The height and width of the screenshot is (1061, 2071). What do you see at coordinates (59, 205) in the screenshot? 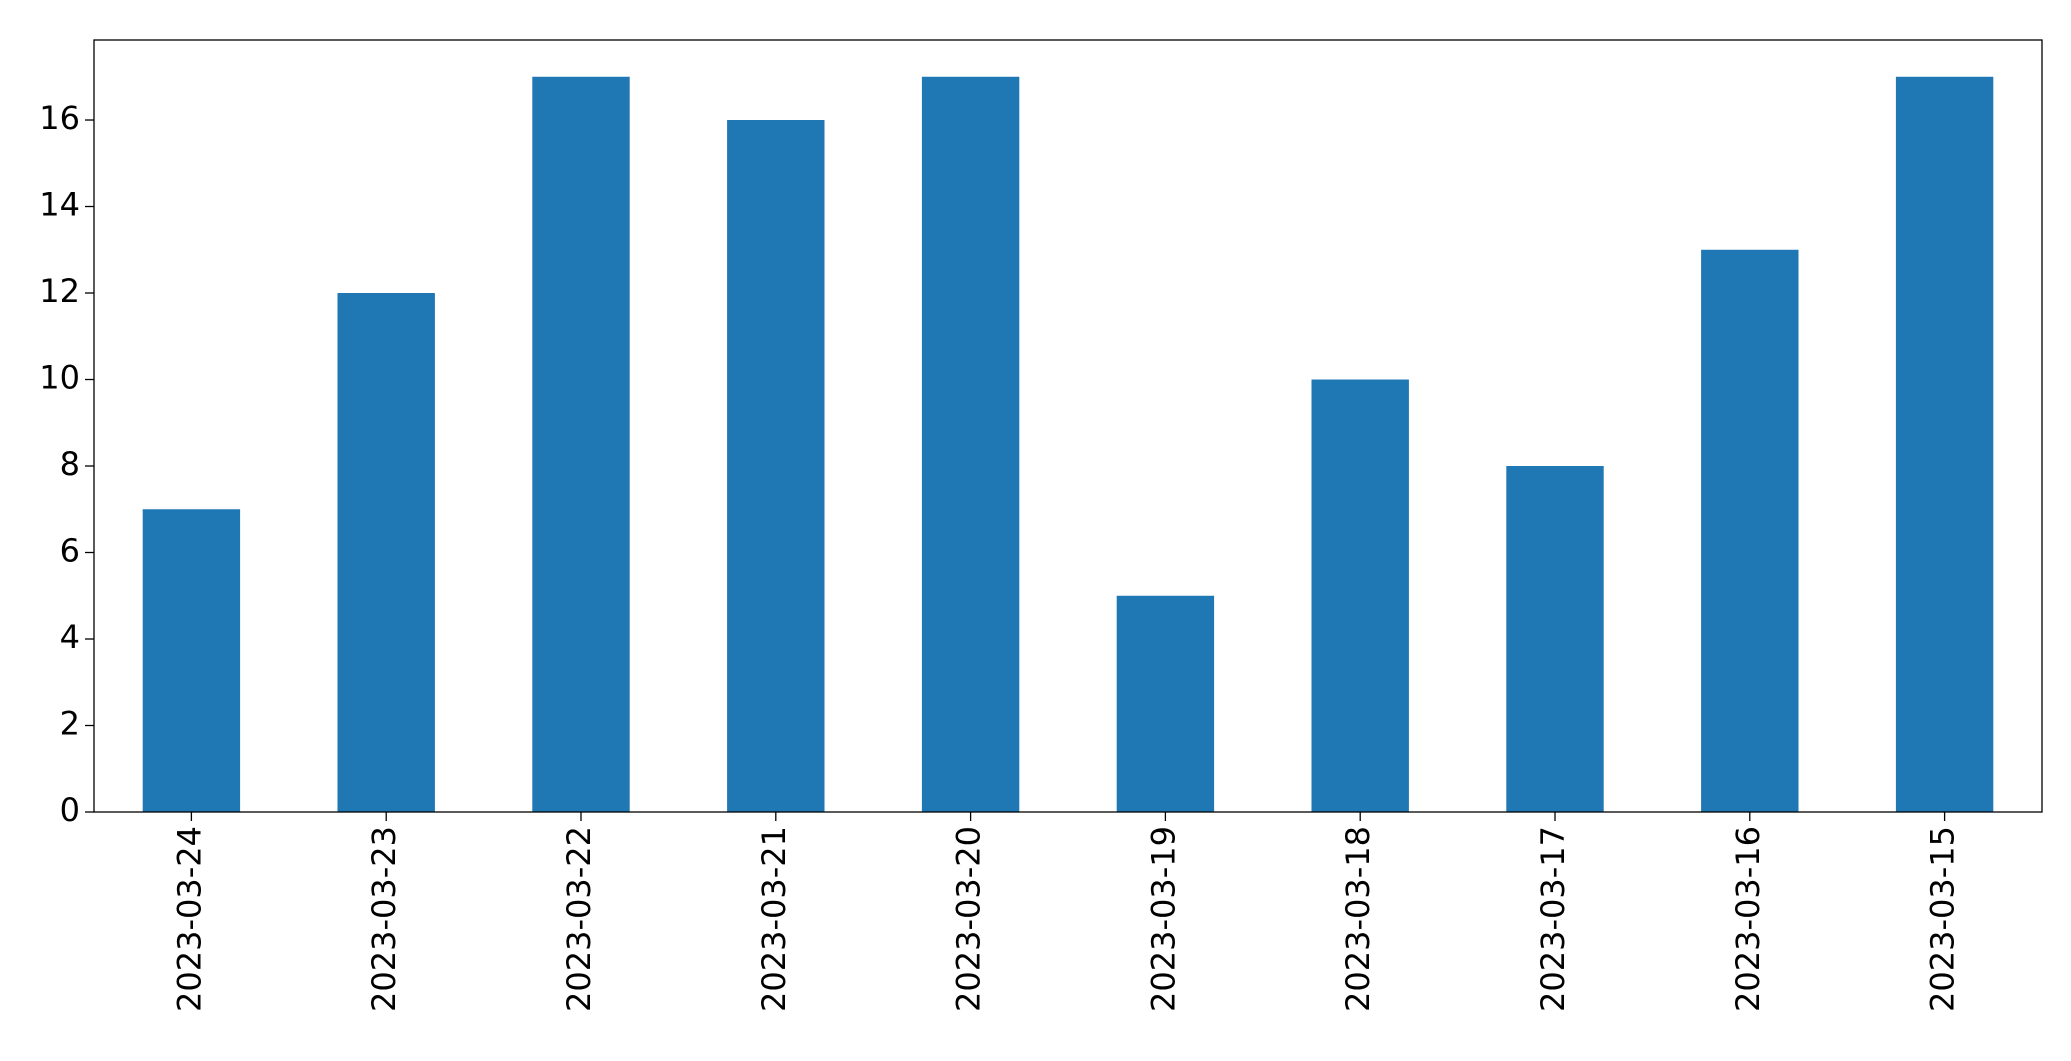
I see `y-tick-label: 14` at bounding box center [59, 205].